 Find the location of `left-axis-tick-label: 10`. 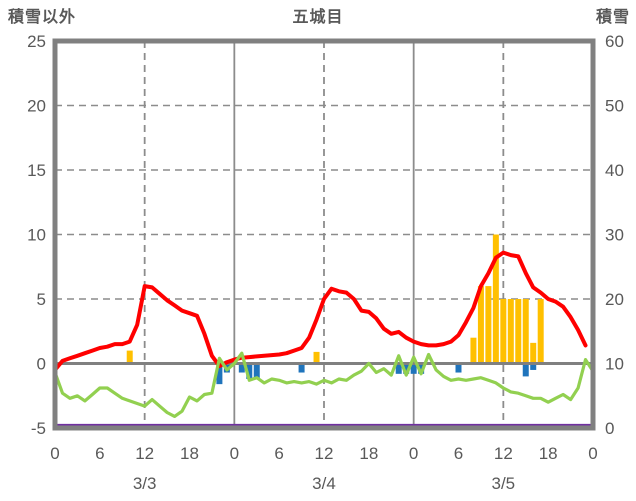

left-axis-tick-label: 10 is located at coordinates (36, 235).